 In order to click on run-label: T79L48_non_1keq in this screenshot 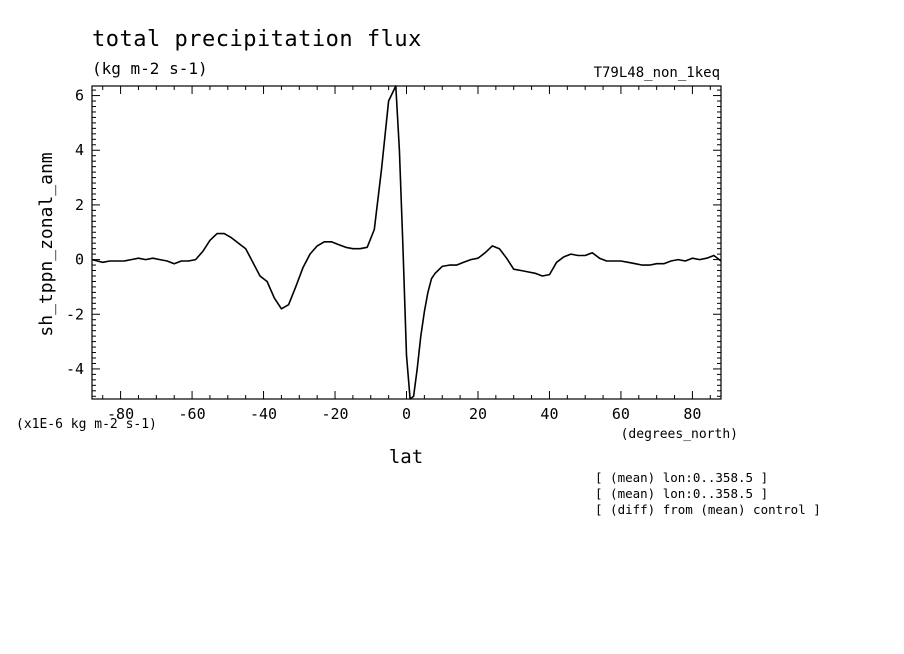, I will do `click(657, 73)`.